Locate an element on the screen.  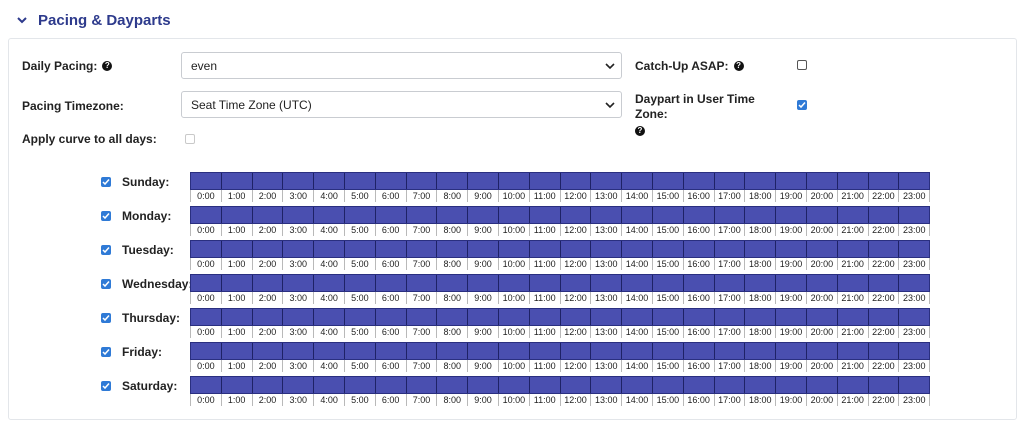
pacing-timezone-select: Seat Time Zone (UTC) is located at coordinates (401, 104).